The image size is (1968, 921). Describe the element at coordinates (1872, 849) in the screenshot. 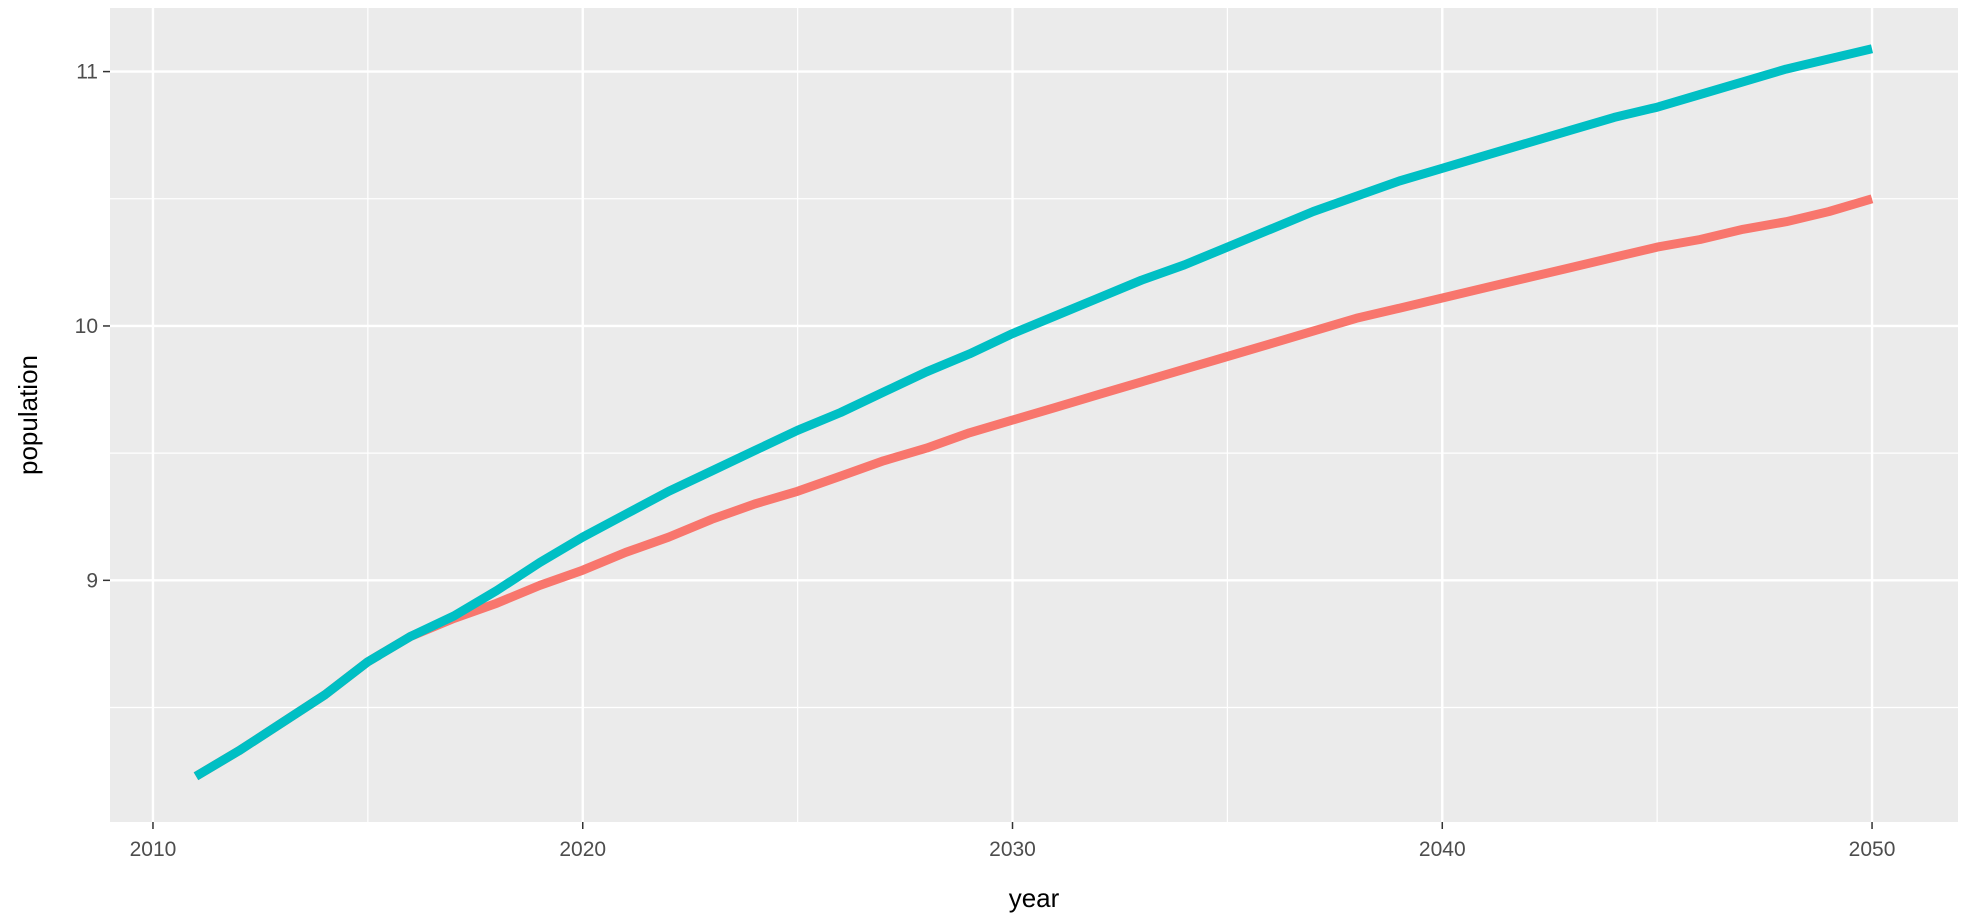

I see `x-tick-label: 2050` at that location.